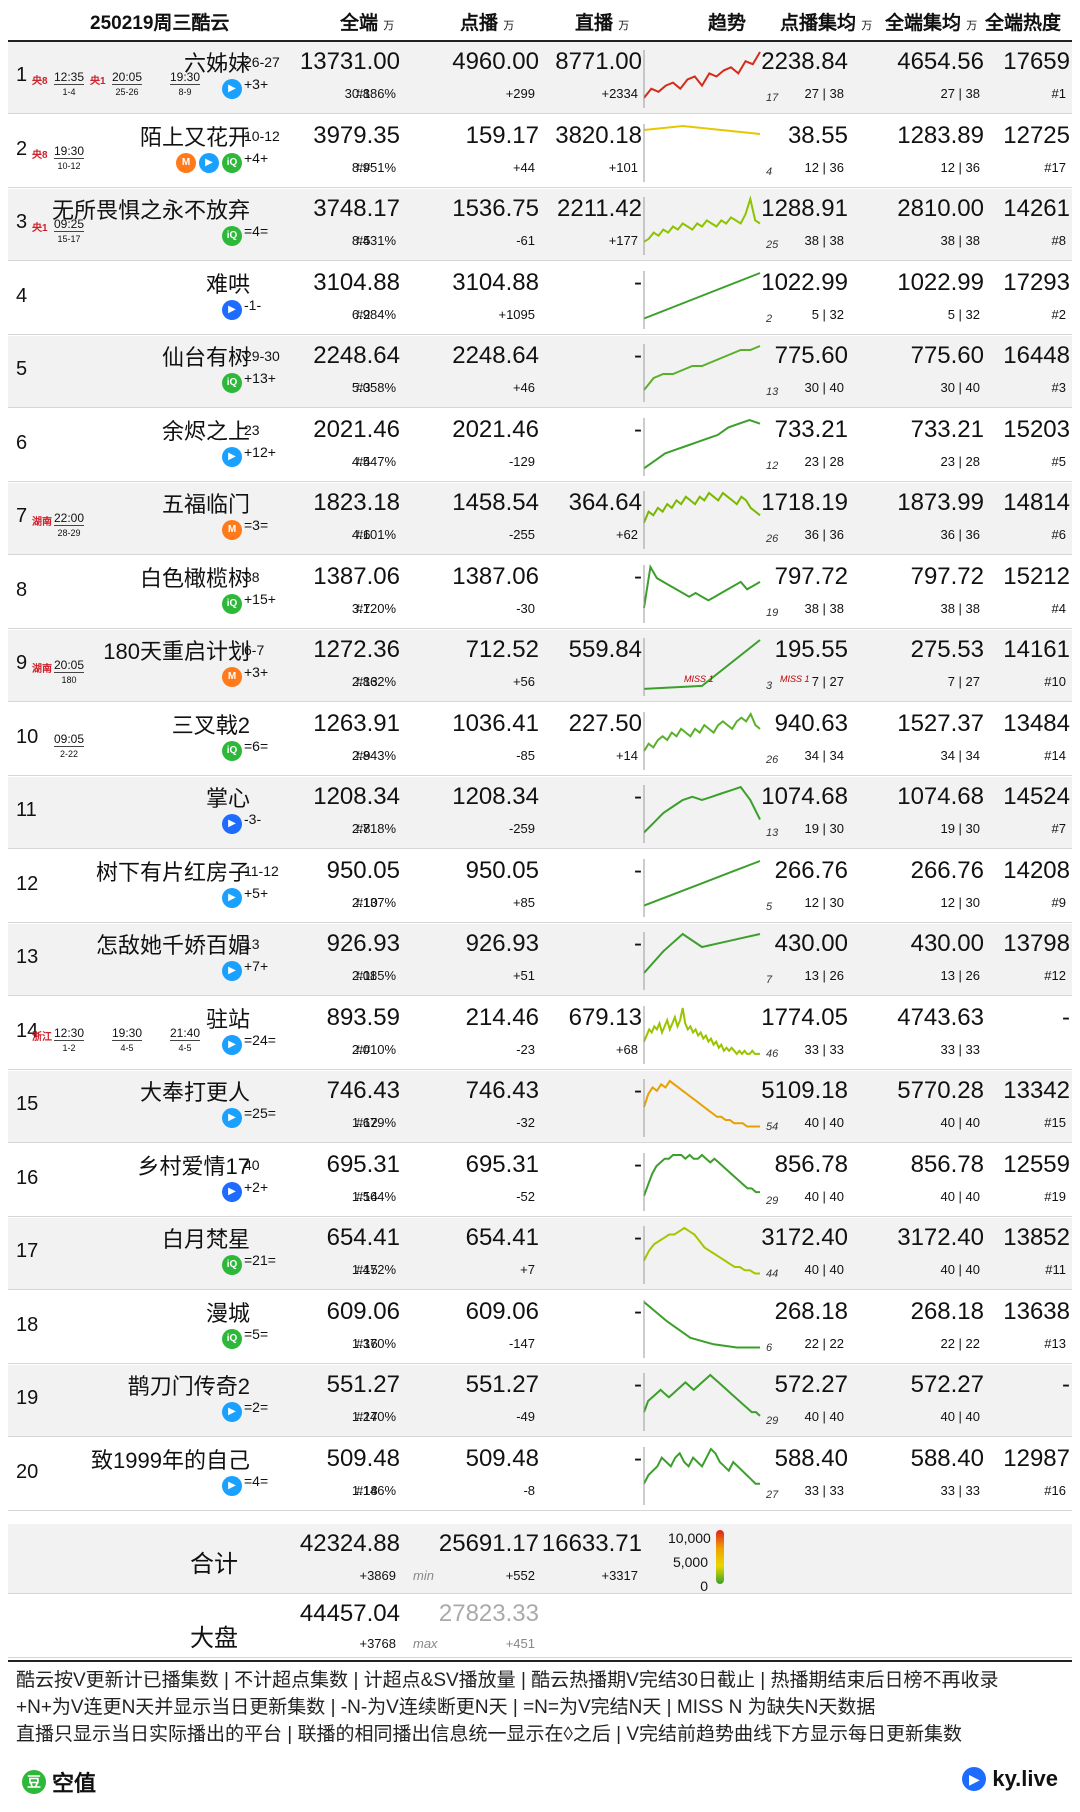 This screenshot has height=1812, width=1080. What do you see at coordinates (960, 975) in the screenshot?
I see `all-avg-episodes: 13 | 26` at bounding box center [960, 975].